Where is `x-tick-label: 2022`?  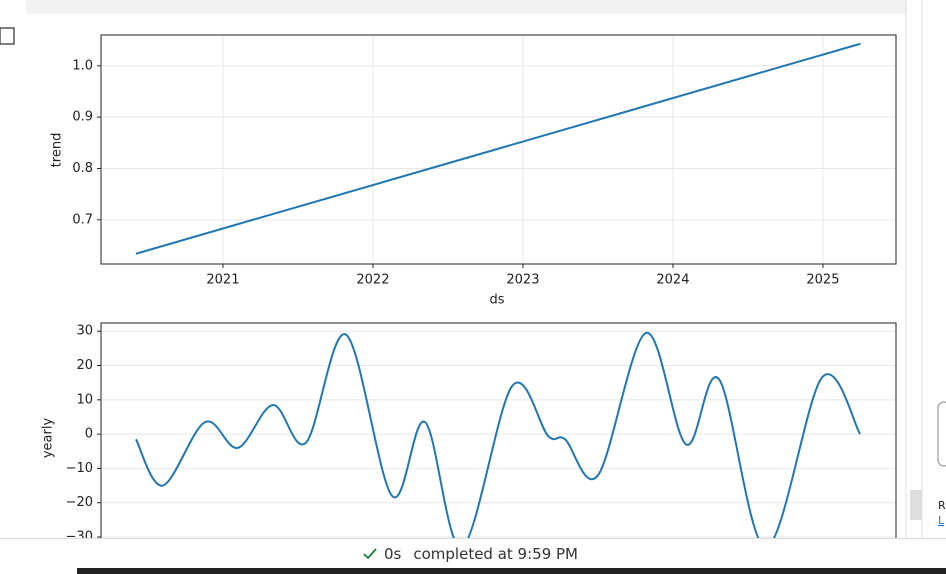
x-tick-label: 2022 is located at coordinates (372, 280).